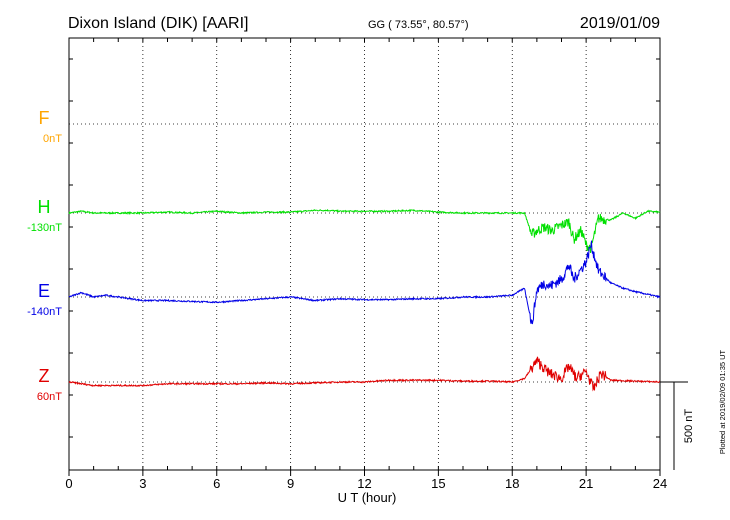 The height and width of the screenshot is (520, 730). I want to click on plotted-timestamp: Plotted at 2019/02/09 01:35 UT, so click(722, 401).